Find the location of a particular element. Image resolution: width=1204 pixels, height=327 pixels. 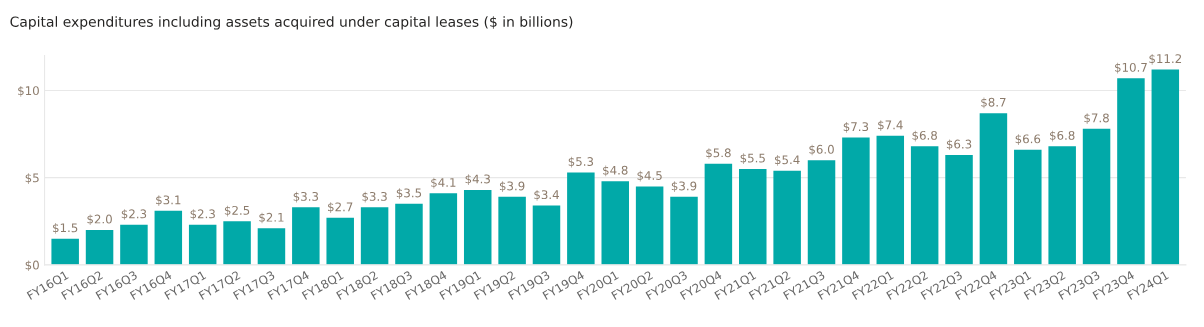

data-label: $5.5 is located at coordinates (752, 159).